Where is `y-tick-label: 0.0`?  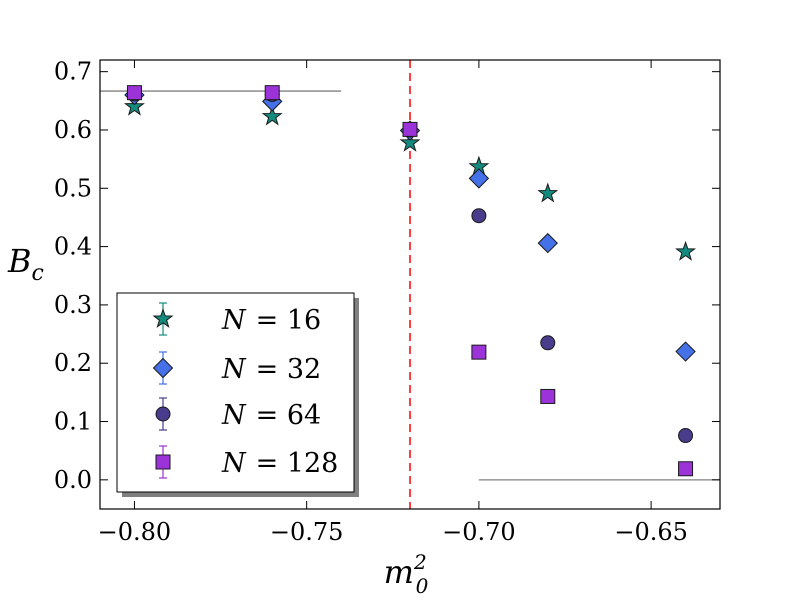
y-tick-label: 0.0 is located at coordinates (73, 480).